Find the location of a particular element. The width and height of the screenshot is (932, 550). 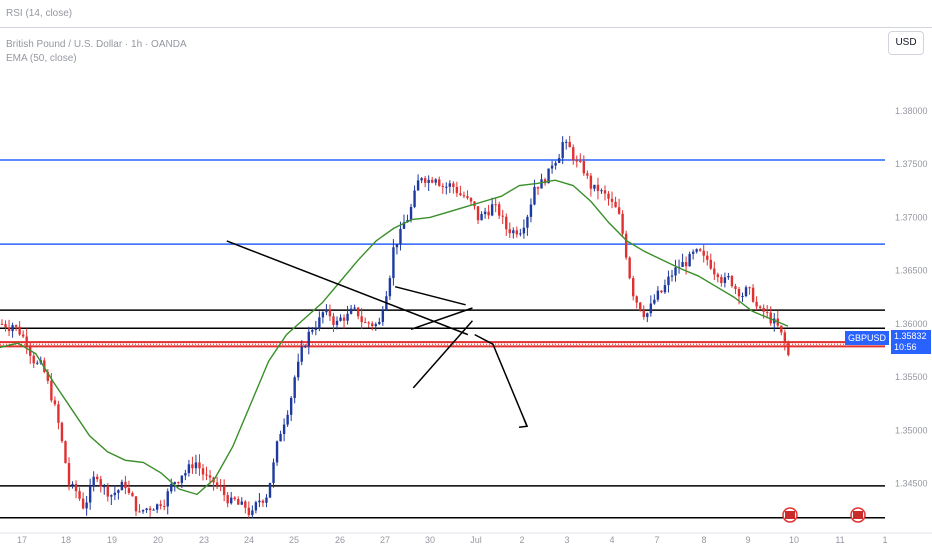

x-tick-label: 17 is located at coordinates (22, 540).